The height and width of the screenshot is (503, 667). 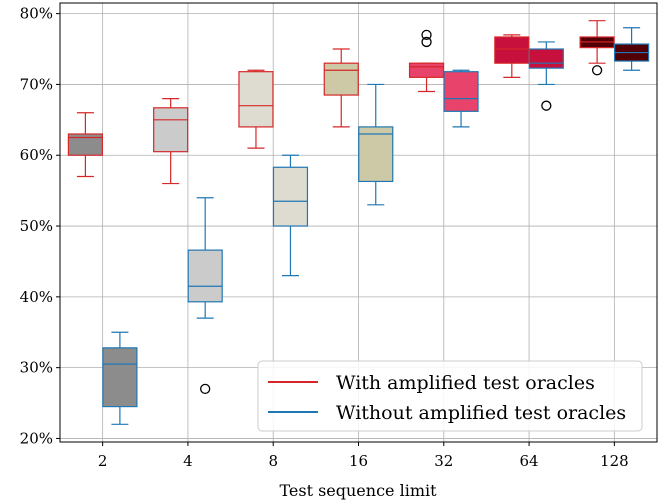 What do you see at coordinates (36, 297) in the screenshot?
I see `y-tick-label: 40%` at bounding box center [36, 297].